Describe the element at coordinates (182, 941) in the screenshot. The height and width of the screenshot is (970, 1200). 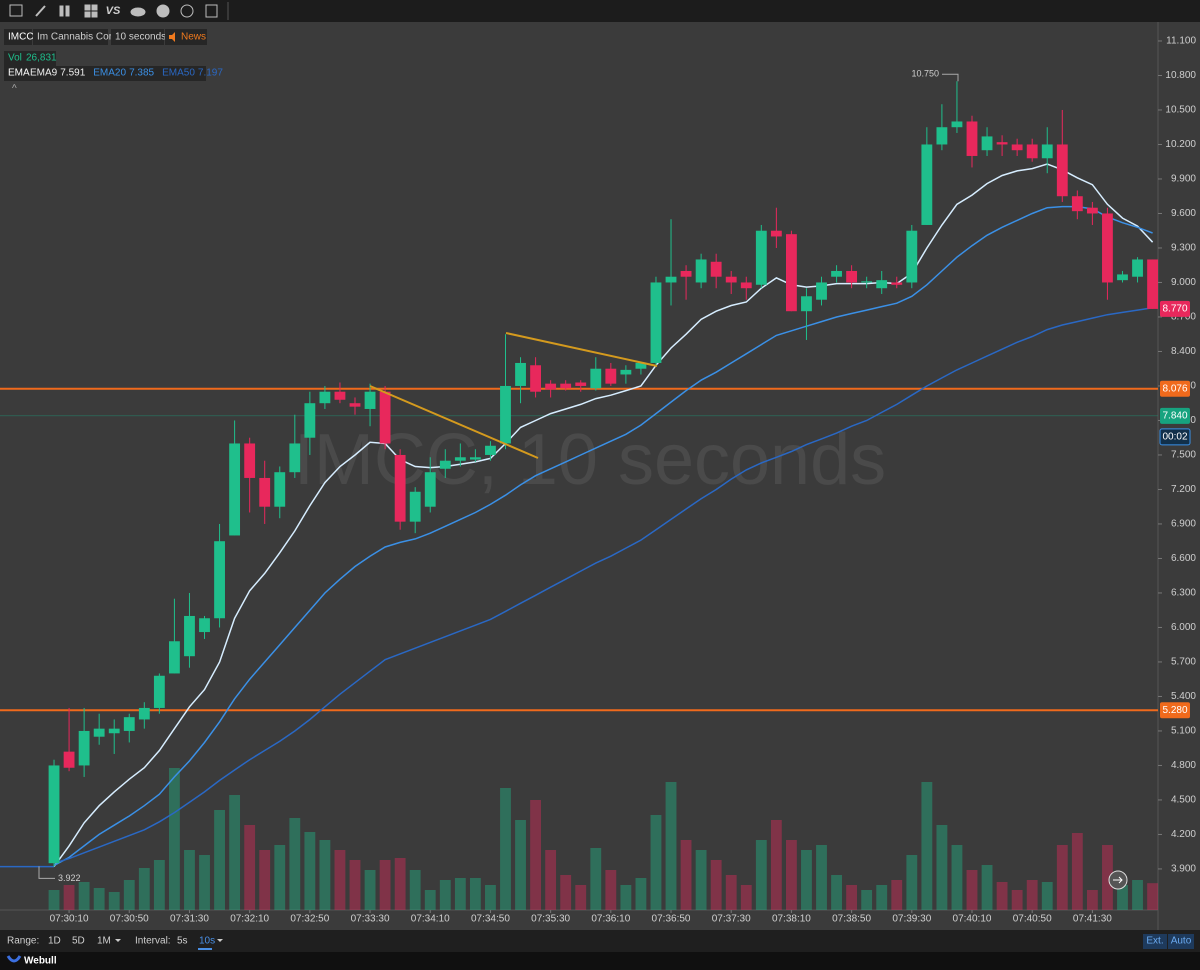
I see `interval-option: 5s` at that location.